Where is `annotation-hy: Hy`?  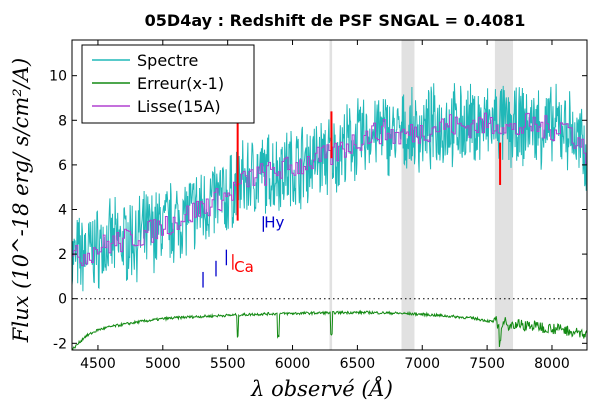 annotation-hy: Hy is located at coordinates (274, 222).